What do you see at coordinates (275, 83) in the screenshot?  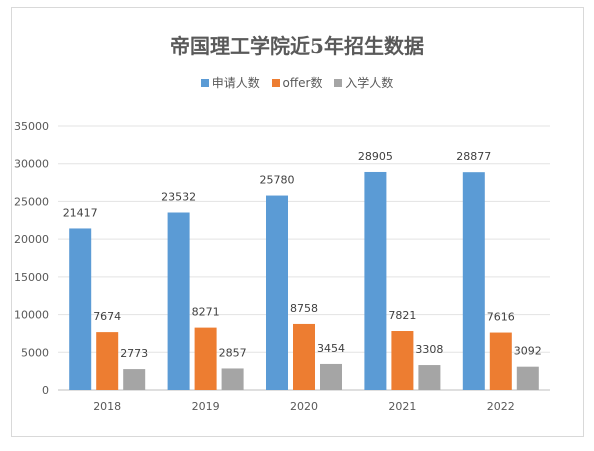 I see `legend-swatch-offers` at bounding box center [275, 83].